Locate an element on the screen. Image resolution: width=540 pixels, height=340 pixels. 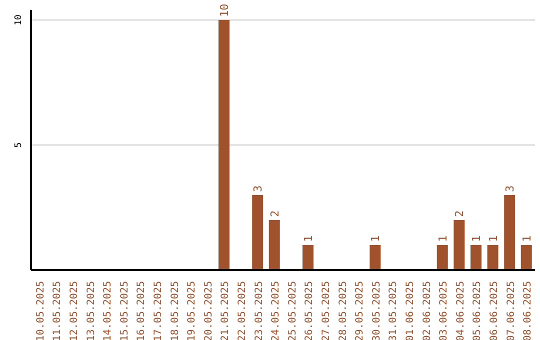
data-label: 10 is located at coordinates (224, 10).